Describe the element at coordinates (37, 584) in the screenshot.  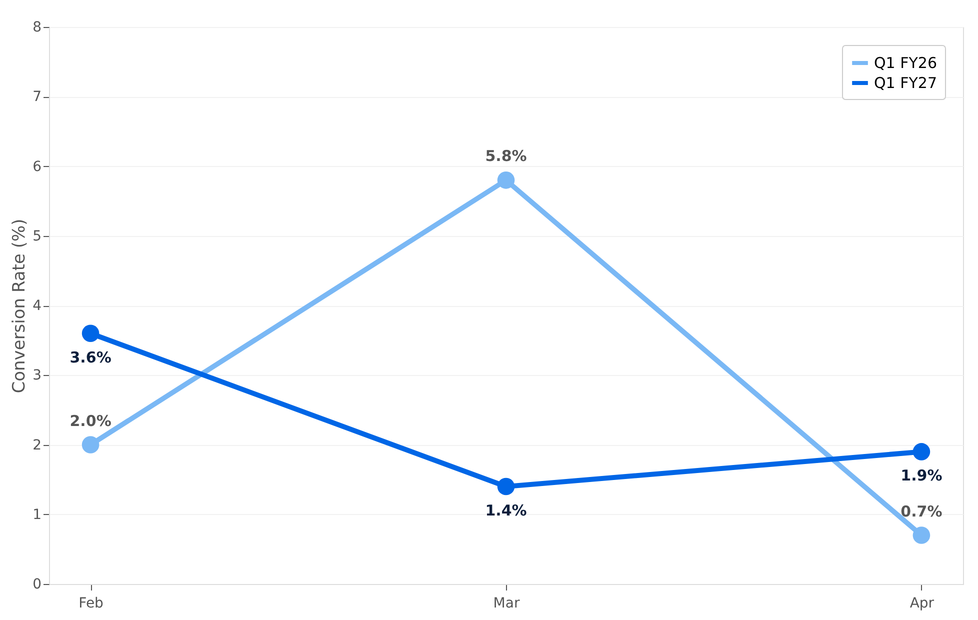
I see `y-tick-label: 0` at that location.